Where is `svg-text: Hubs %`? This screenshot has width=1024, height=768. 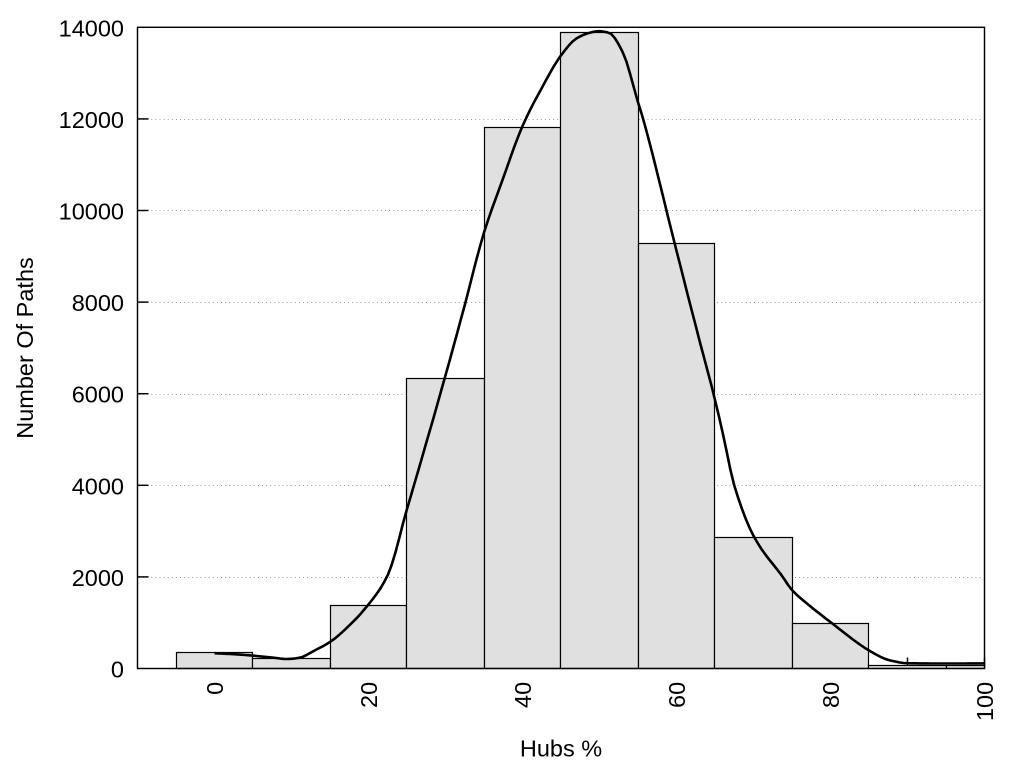 svg-text: Hubs % is located at coordinates (561, 749).